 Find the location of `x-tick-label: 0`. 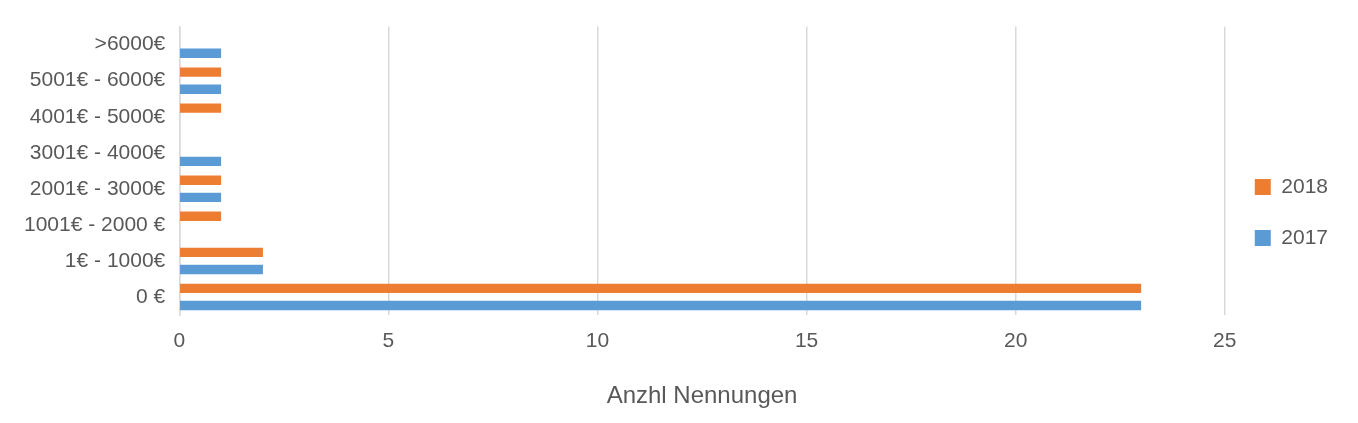

x-tick-label: 0 is located at coordinates (179, 340).